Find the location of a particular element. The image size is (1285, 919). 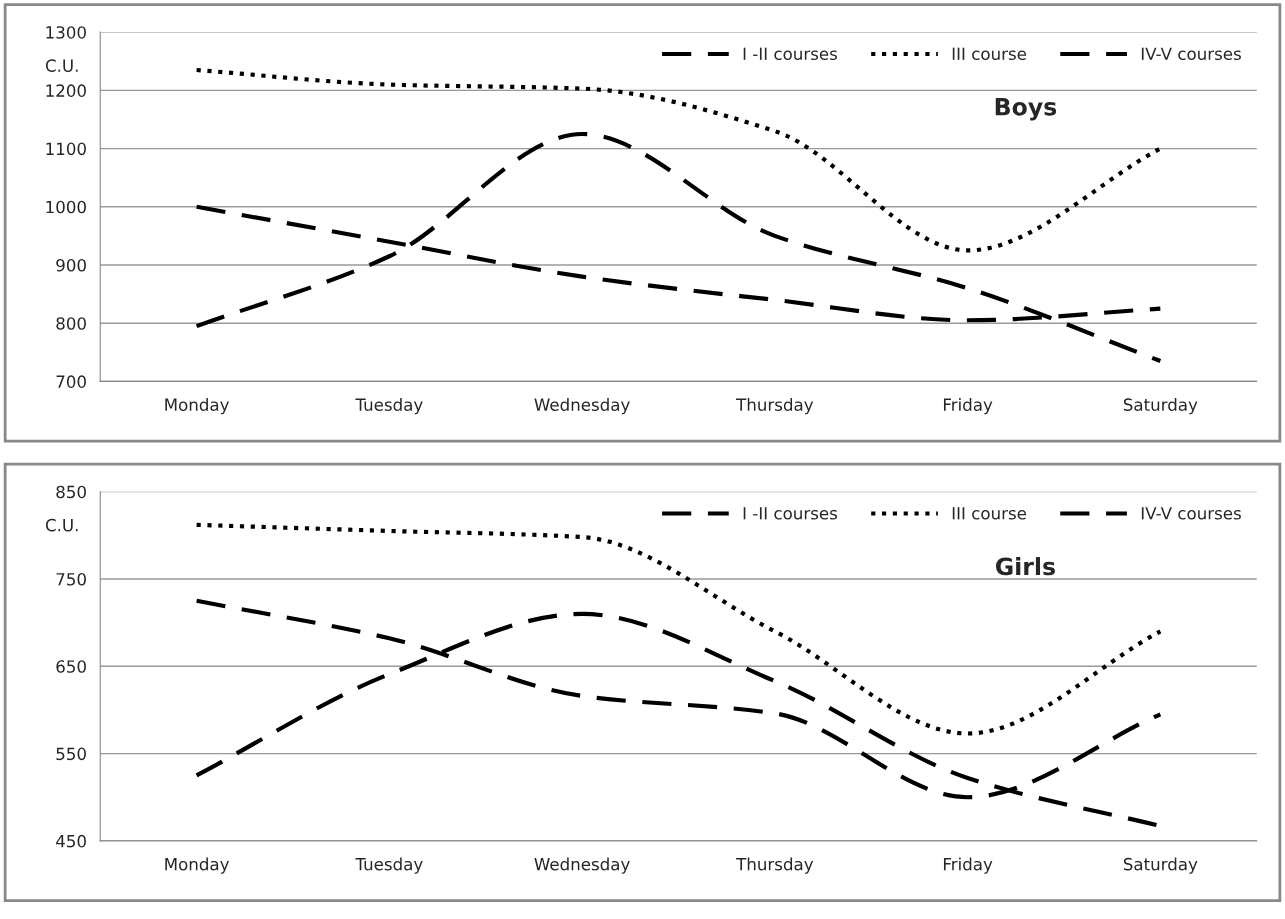

text: Boys is located at coordinates (1026, 109).